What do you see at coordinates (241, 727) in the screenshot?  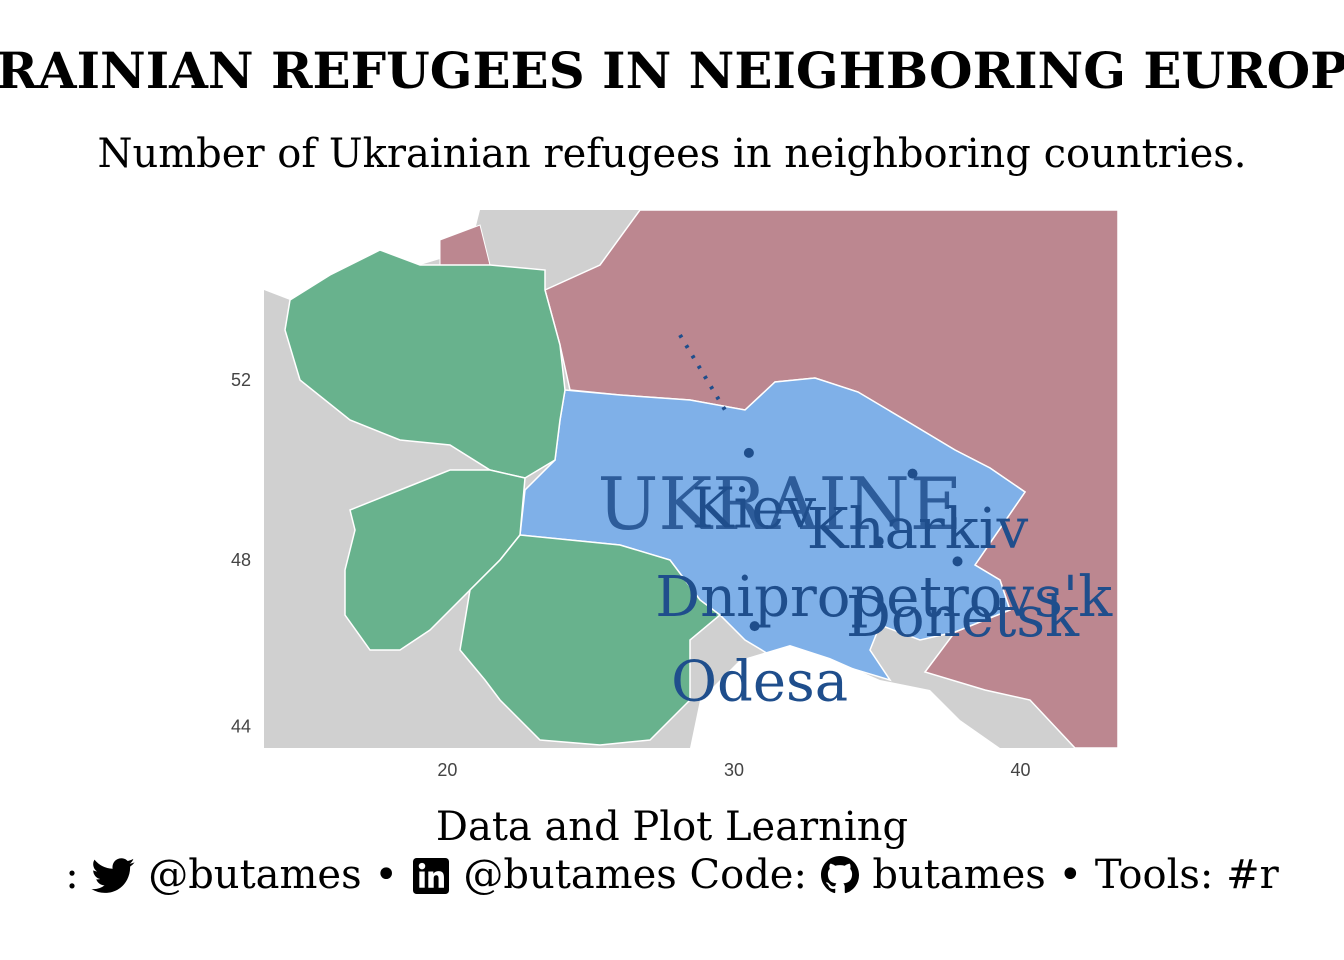 I see `y-tick-label: 44` at bounding box center [241, 727].